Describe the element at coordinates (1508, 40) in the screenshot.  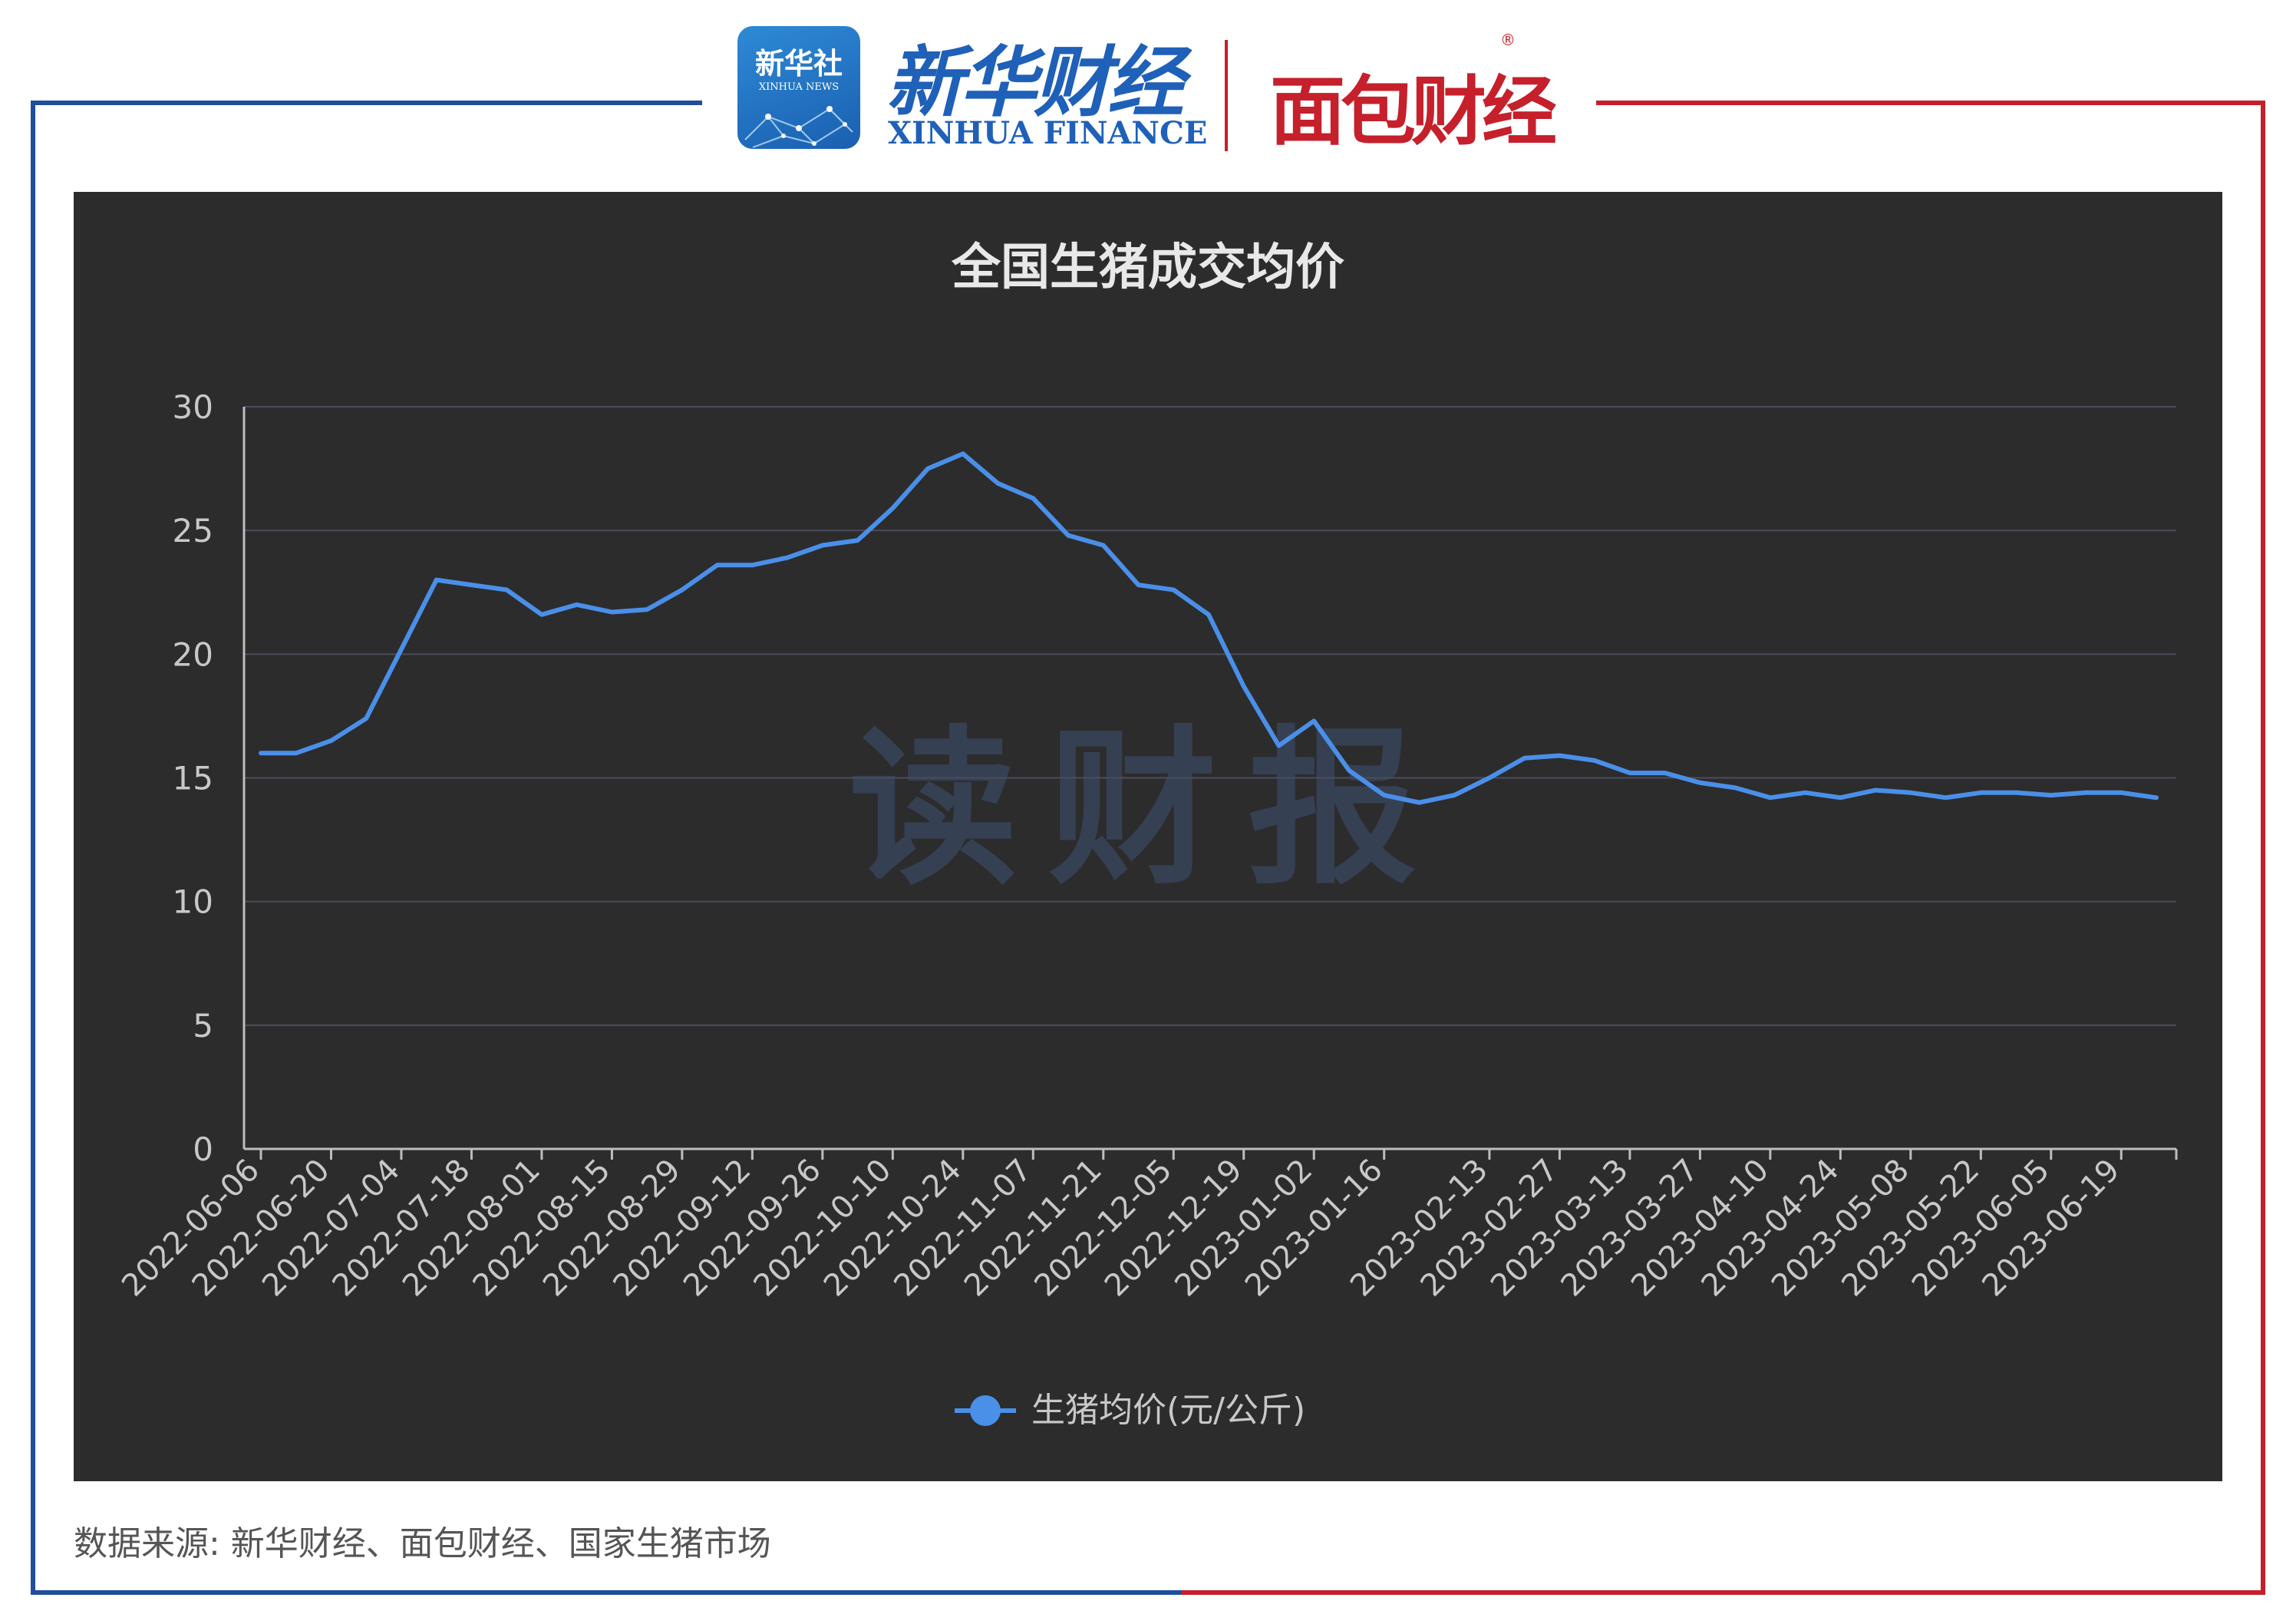
I see `registered-mark: ®` at that location.